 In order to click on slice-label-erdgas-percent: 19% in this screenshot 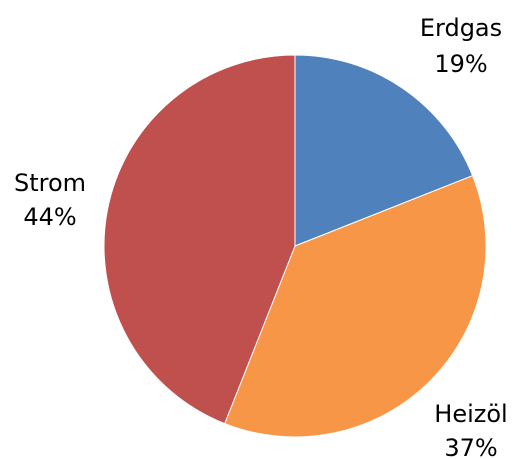, I will do `click(460, 64)`.